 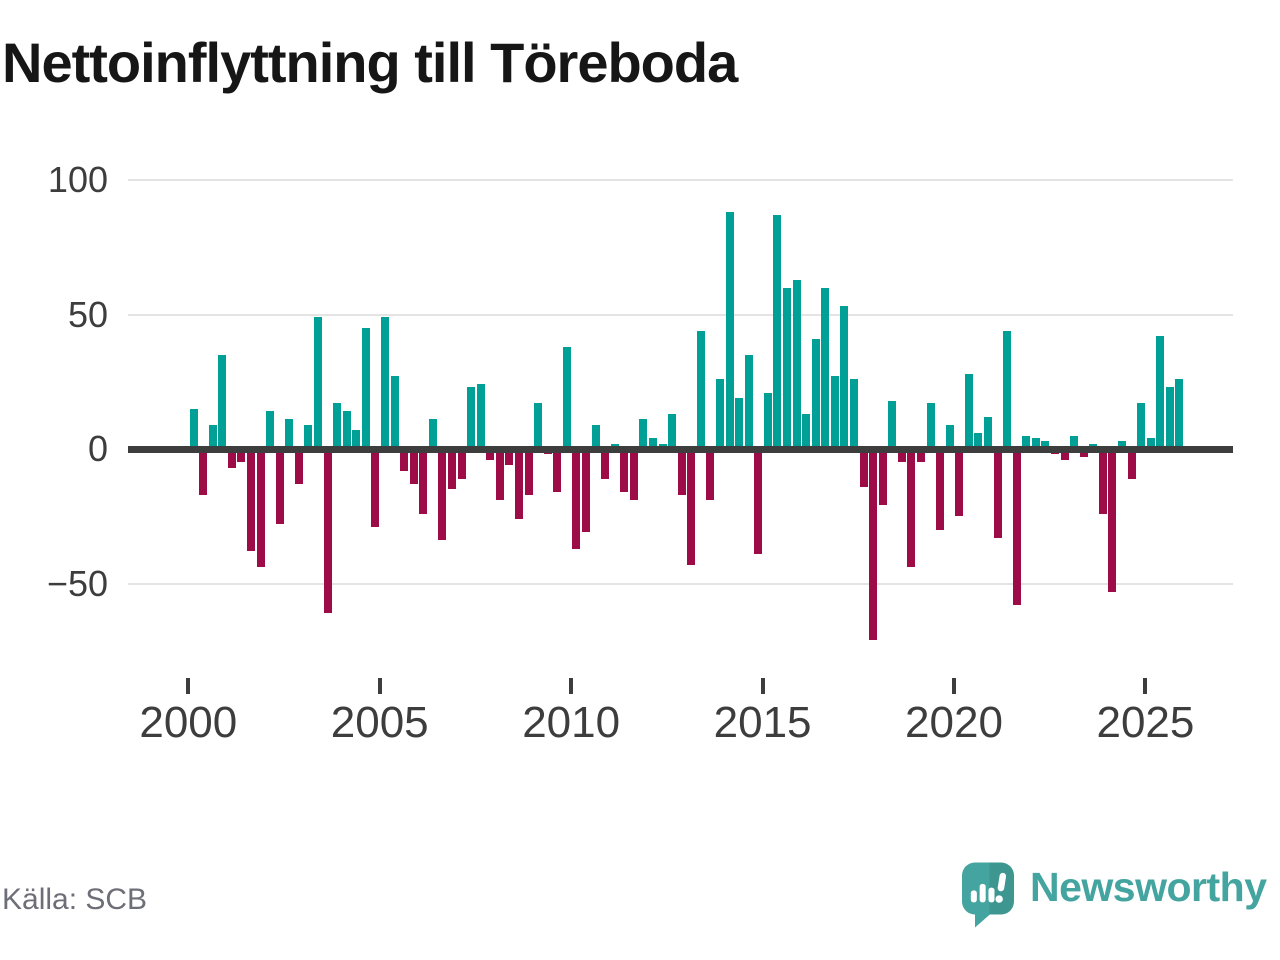 I want to click on bar-2019q3, so click(x=940, y=489).